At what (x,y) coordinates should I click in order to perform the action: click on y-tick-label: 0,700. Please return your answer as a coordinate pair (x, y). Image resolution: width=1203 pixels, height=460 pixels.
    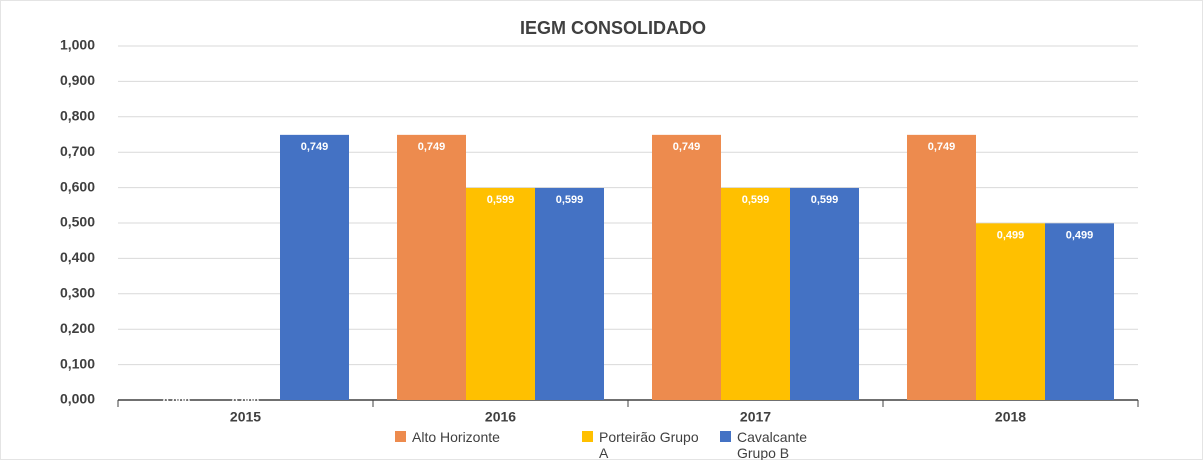
    Looking at the image, I should click on (77, 151).